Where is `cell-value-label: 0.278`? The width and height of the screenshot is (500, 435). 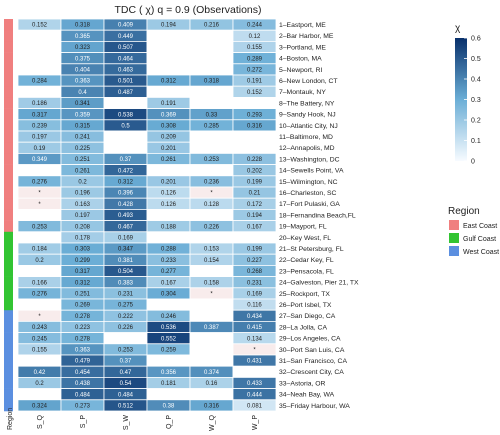
cell-value-label: 0.278 is located at coordinates (83, 317).